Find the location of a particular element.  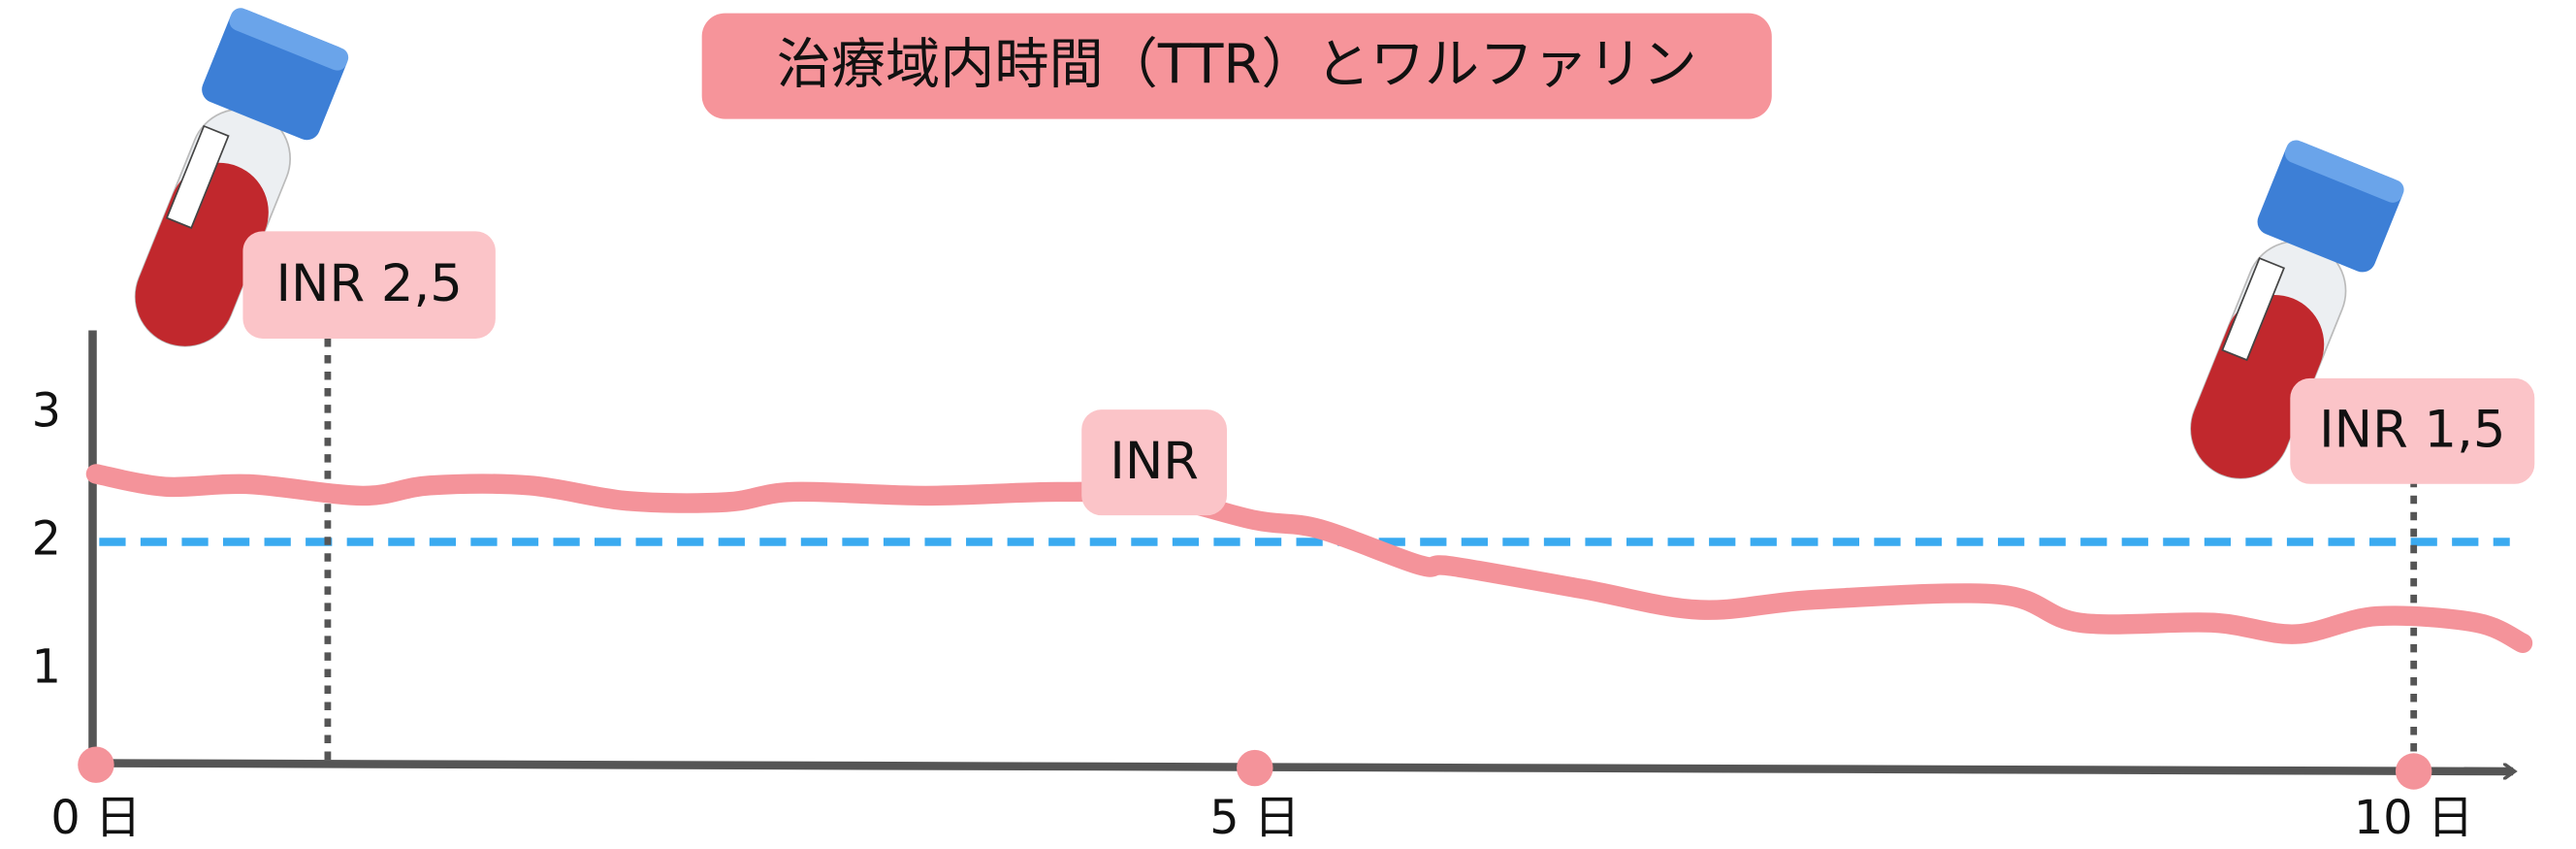

y-tick-label: 2 is located at coordinates (46, 539).